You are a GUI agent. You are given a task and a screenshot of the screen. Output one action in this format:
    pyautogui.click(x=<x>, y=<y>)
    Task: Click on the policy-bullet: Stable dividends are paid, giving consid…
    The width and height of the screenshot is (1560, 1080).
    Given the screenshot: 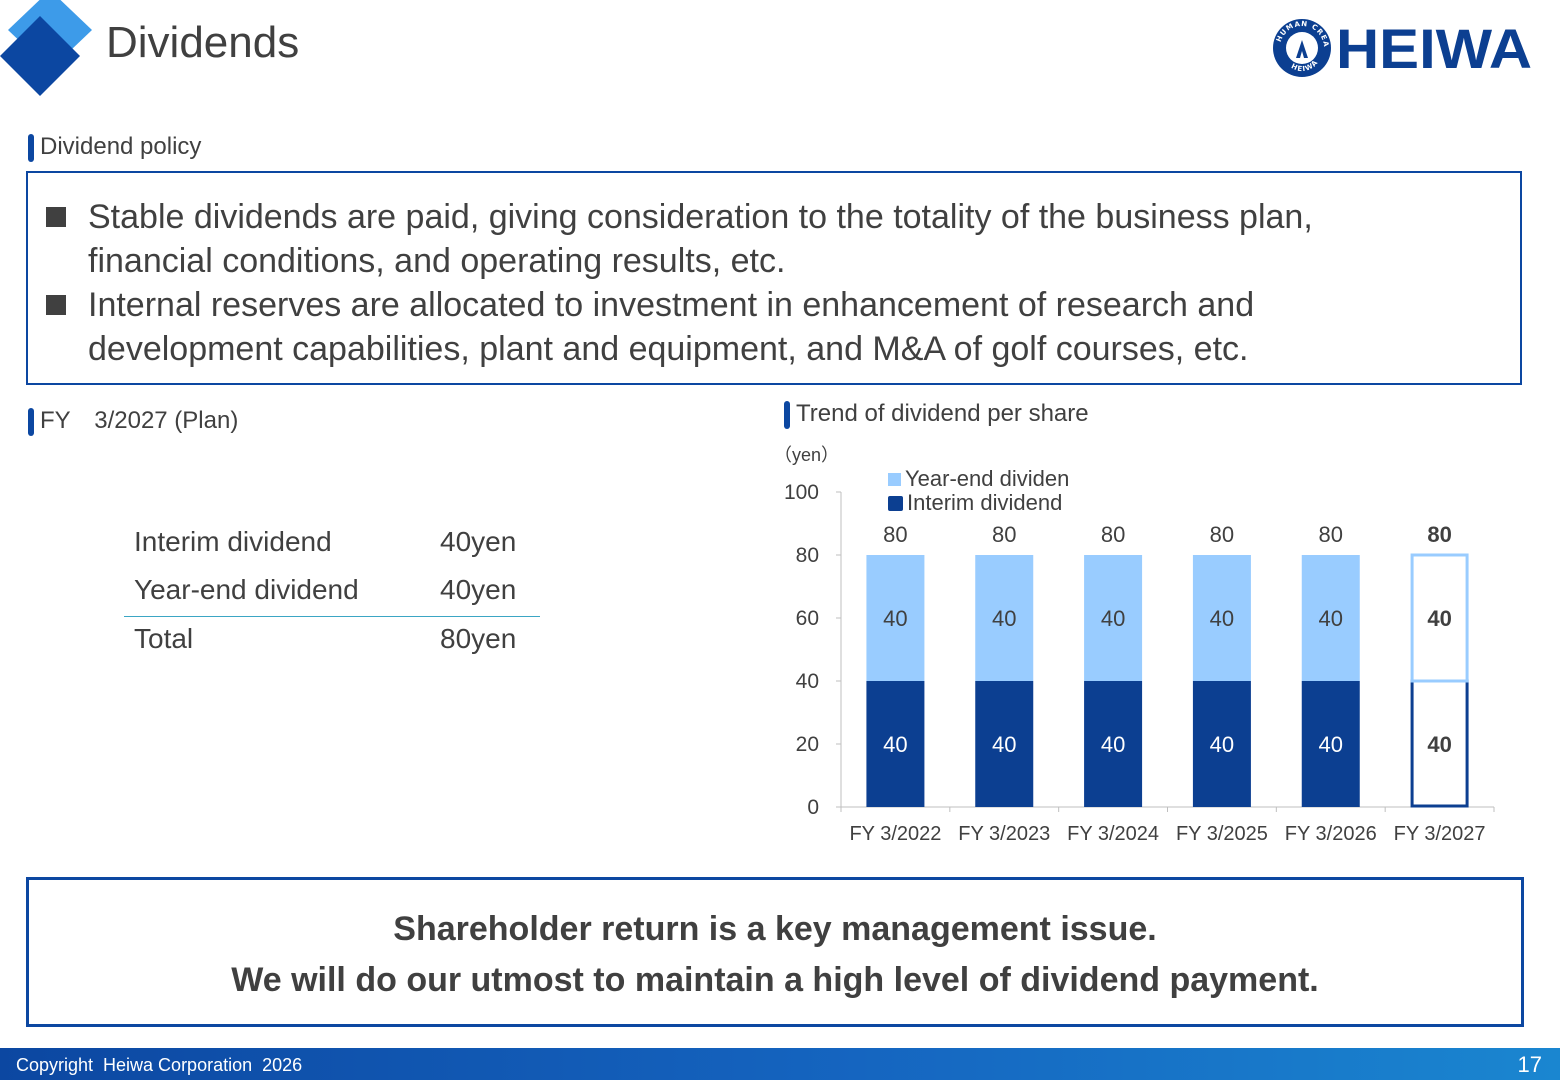 What is the action you would take?
    pyautogui.click(x=679, y=239)
    